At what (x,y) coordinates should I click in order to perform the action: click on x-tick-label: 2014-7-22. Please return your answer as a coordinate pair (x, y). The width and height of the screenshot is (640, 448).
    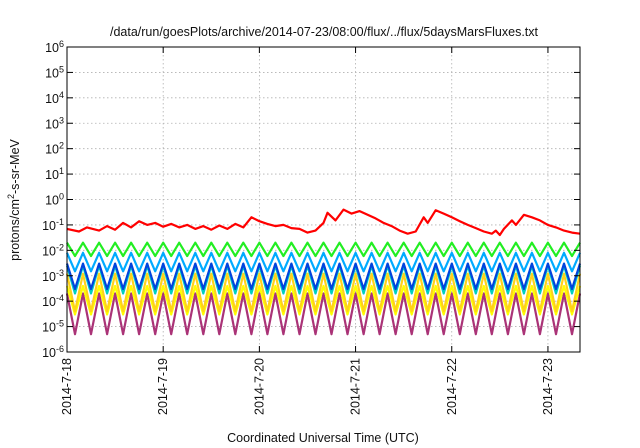
    Looking at the image, I should click on (452, 386).